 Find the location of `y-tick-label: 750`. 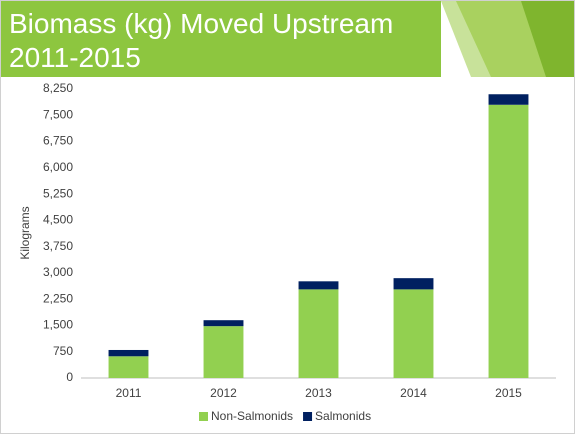

y-tick-label: 750 is located at coordinates (63, 351).